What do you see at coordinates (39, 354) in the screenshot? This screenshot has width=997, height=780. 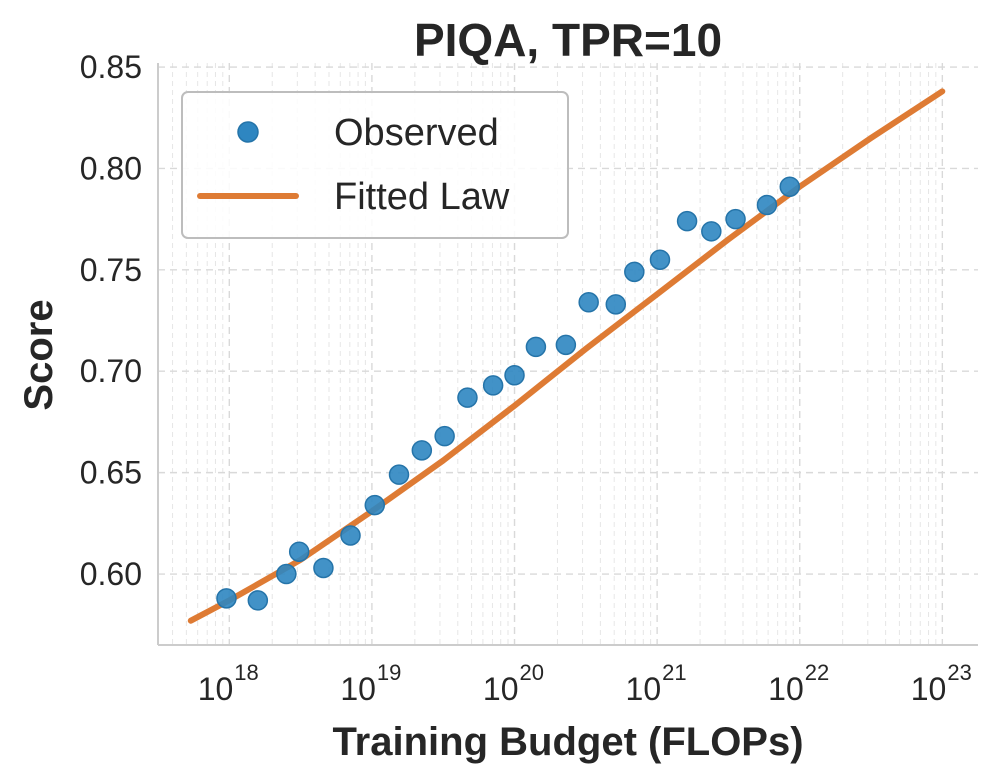 I see `y-axis-label: Score` at bounding box center [39, 354].